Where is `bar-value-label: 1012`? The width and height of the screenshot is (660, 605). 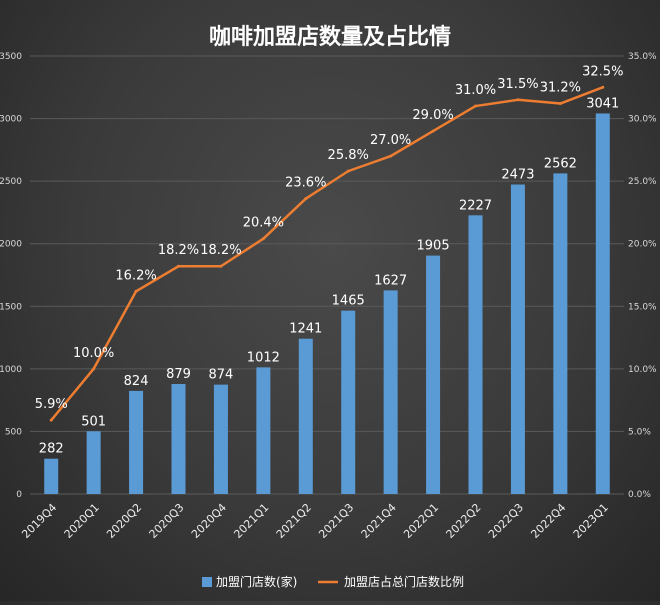
bar-value-label: 1012 is located at coordinates (263, 357).